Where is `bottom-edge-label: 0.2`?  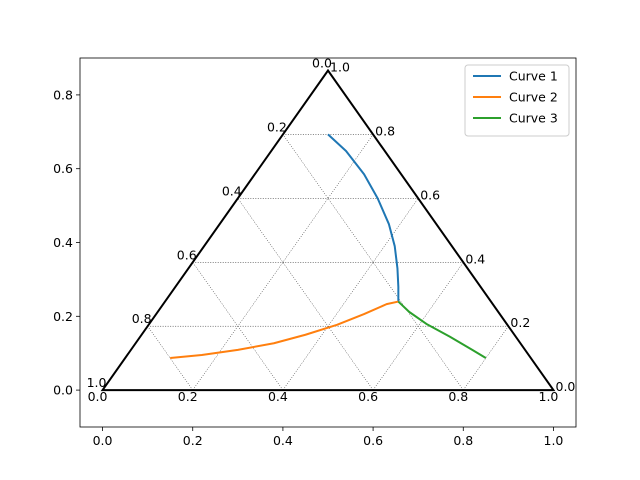
bottom-edge-label: 0.2 is located at coordinates (188, 396).